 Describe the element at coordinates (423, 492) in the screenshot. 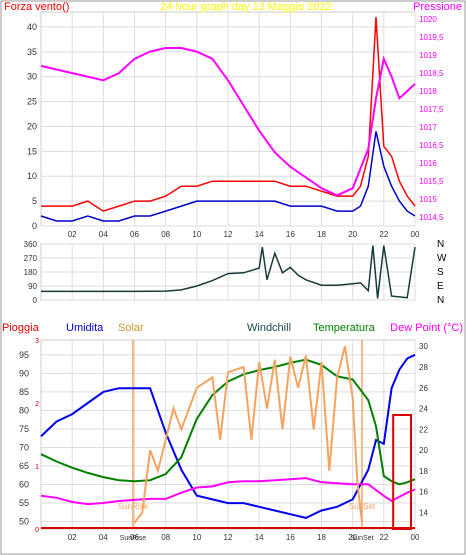

I see `tick-label-temperature: 16` at that location.